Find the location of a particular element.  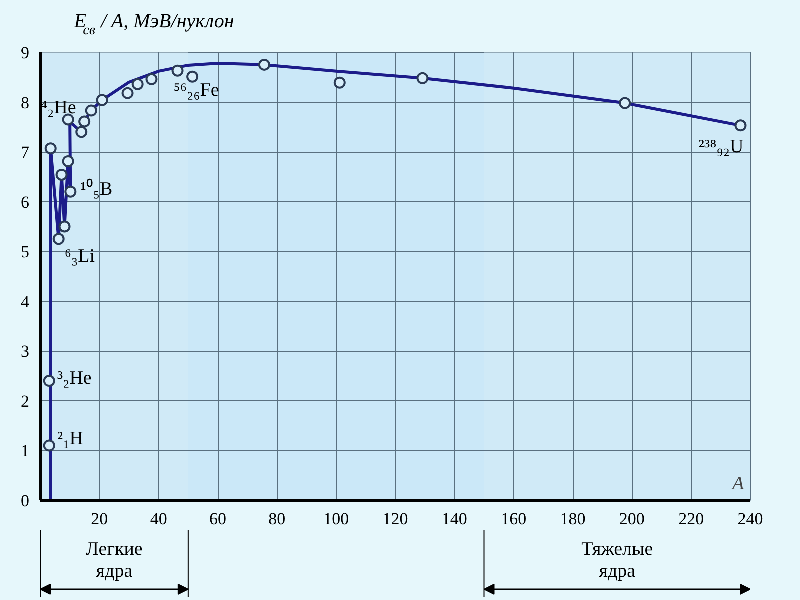

x-tick-label: 220 is located at coordinates (691, 519).